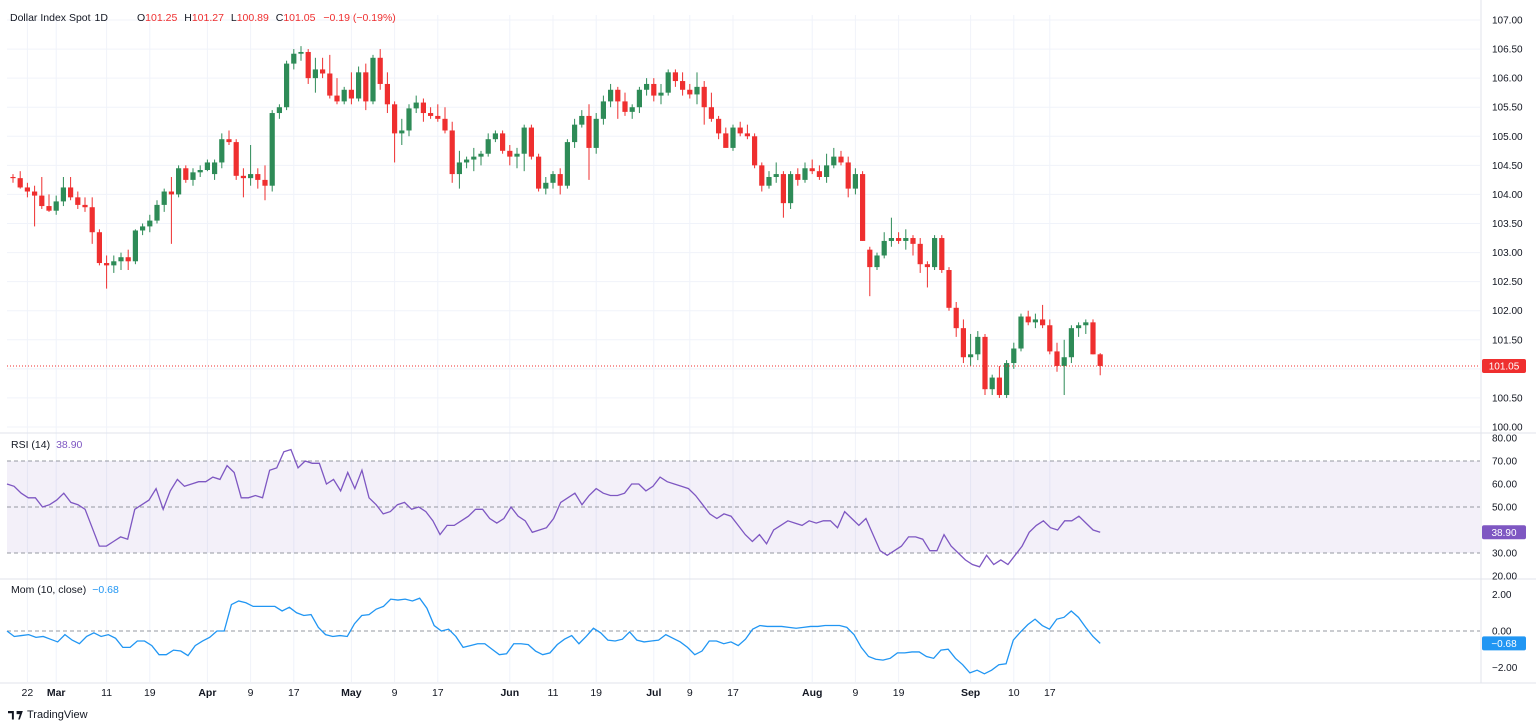 This screenshot has width=1536, height=727. Describe the element at coordinates (48, 715) in the screenshot. I see `tradingview-logo: TradingView` at that location.